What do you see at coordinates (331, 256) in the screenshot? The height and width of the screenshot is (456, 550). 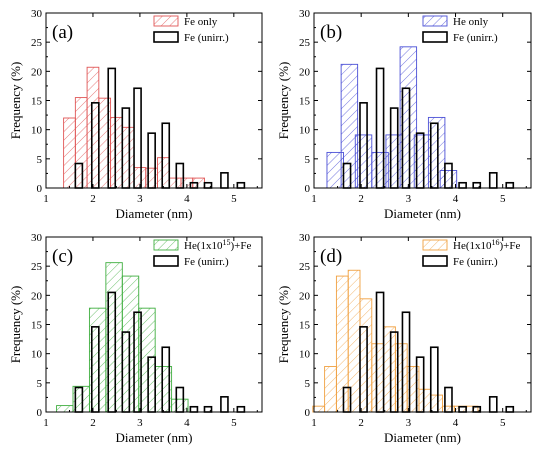 I see `panel-label: (d)` at bounding box center [331, 256].